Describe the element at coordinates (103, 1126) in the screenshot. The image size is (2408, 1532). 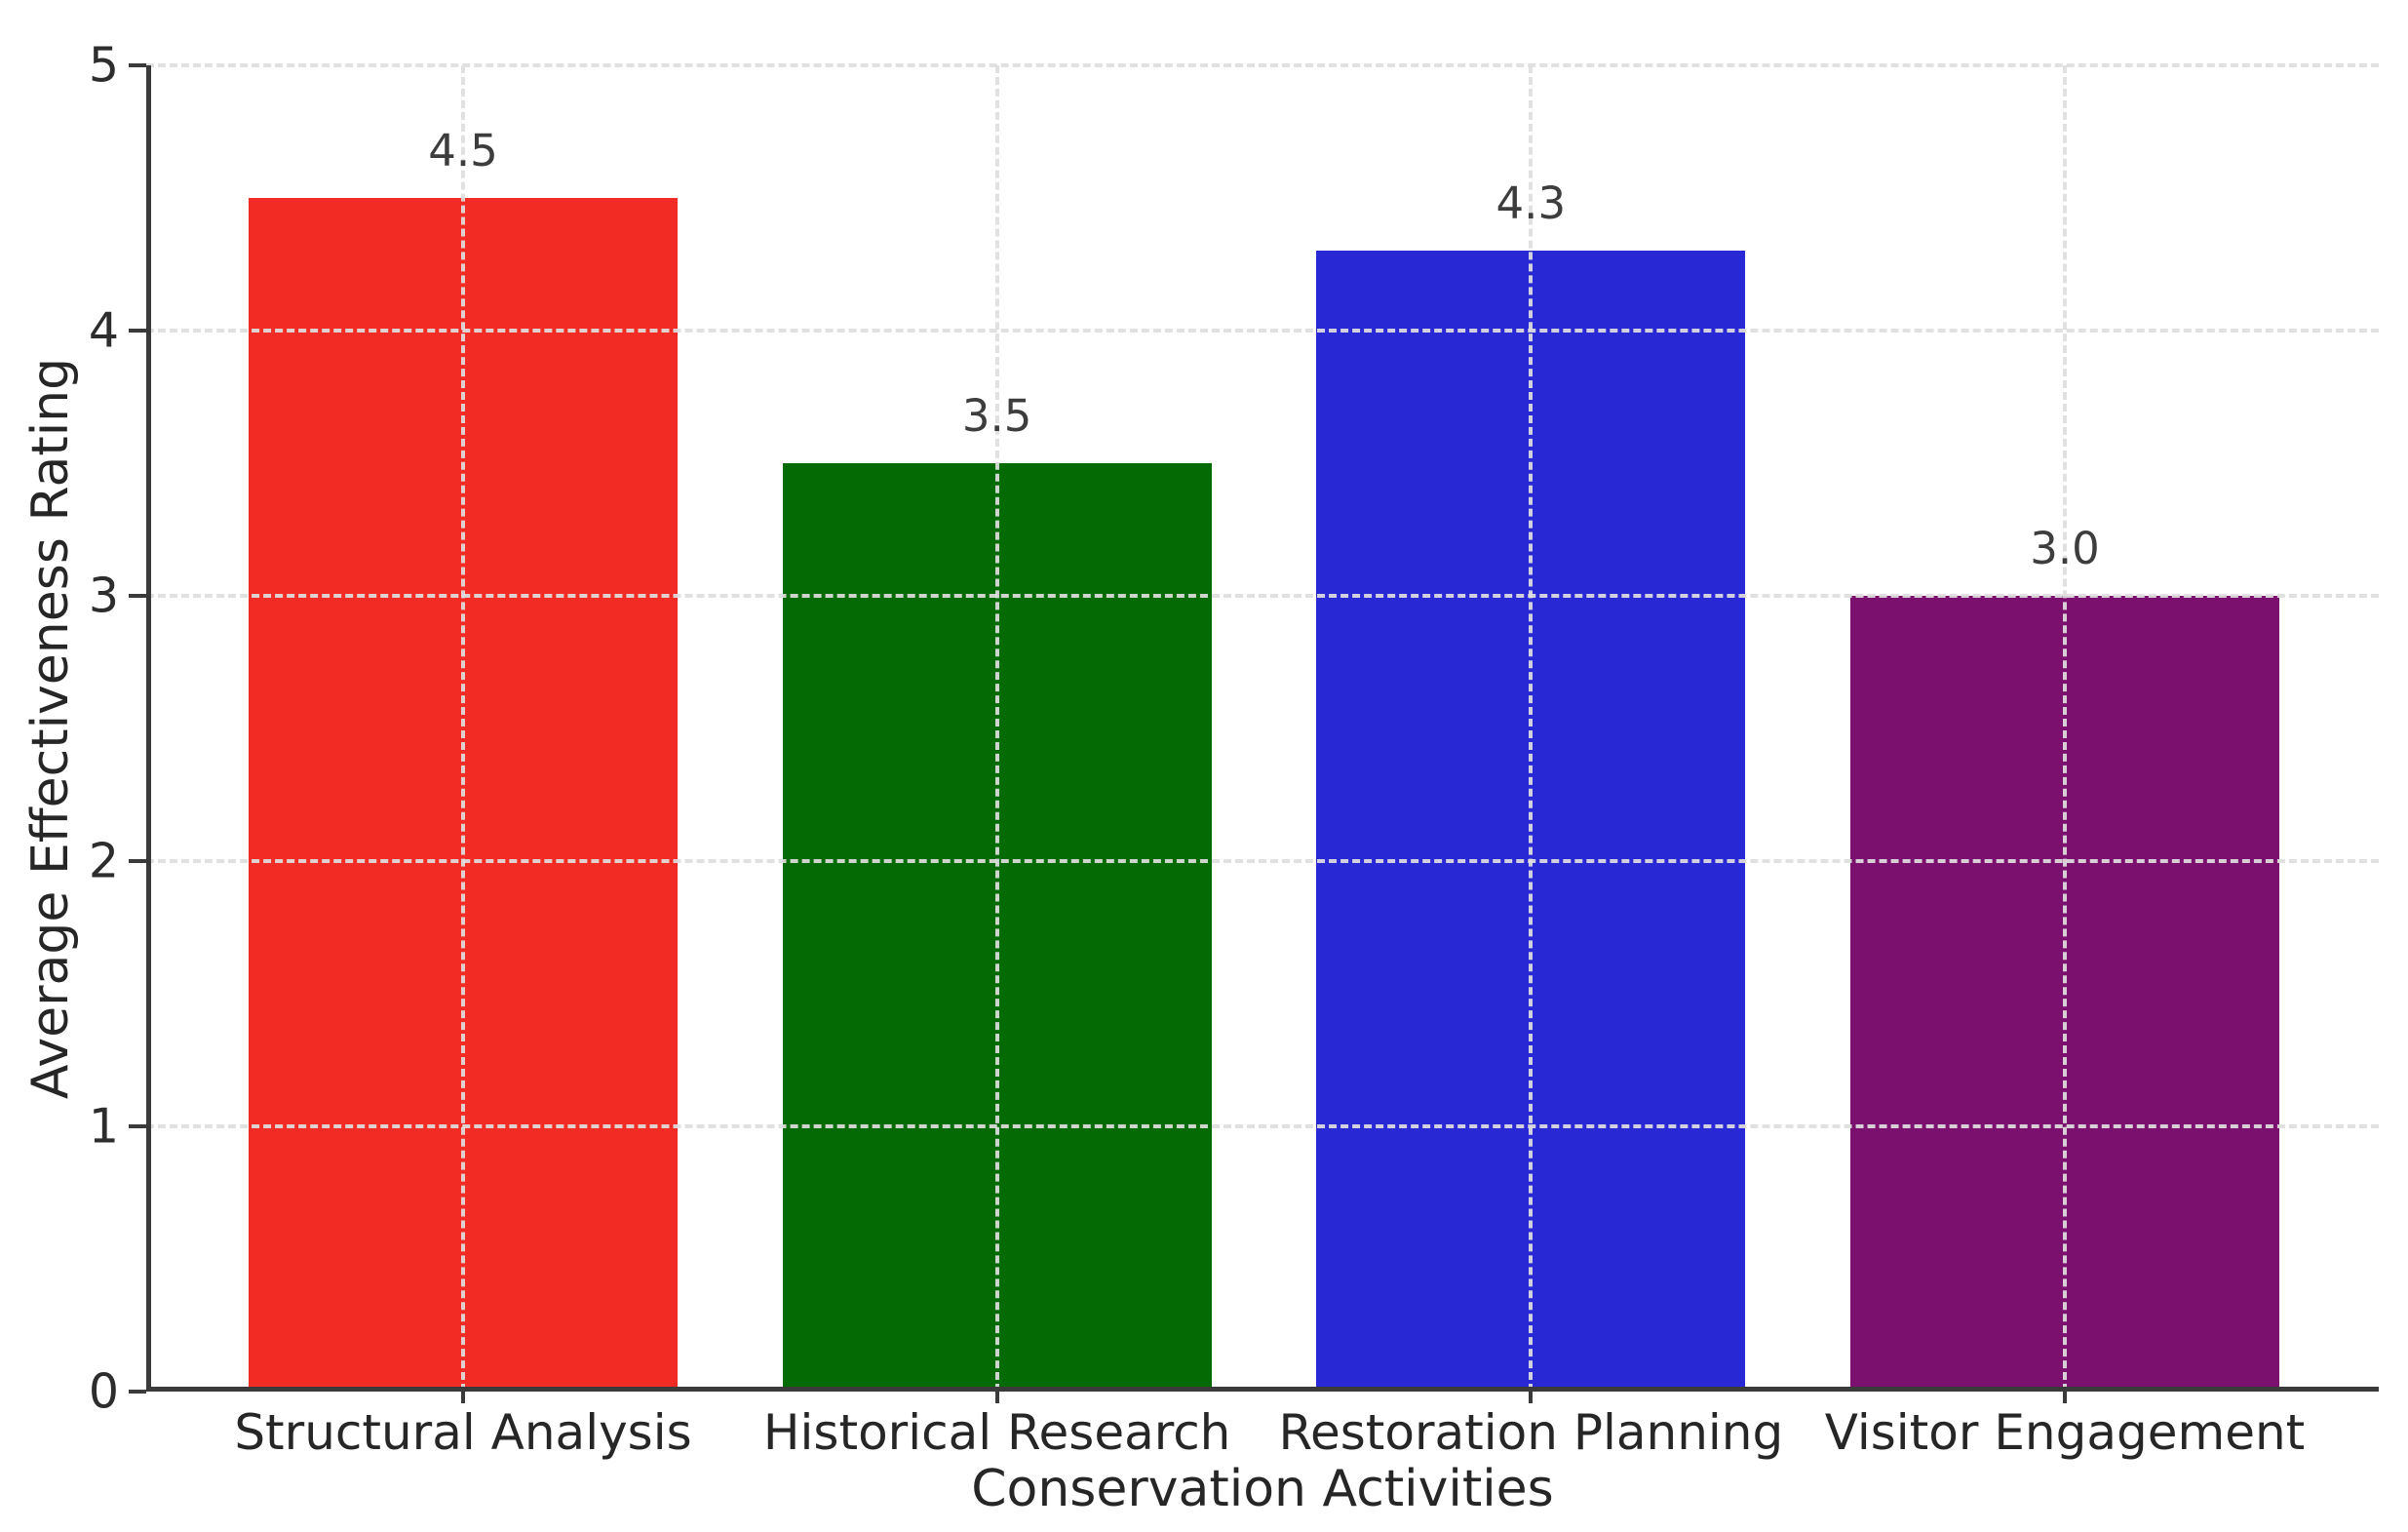
I see `y-tick-label-1: 1` at that location.